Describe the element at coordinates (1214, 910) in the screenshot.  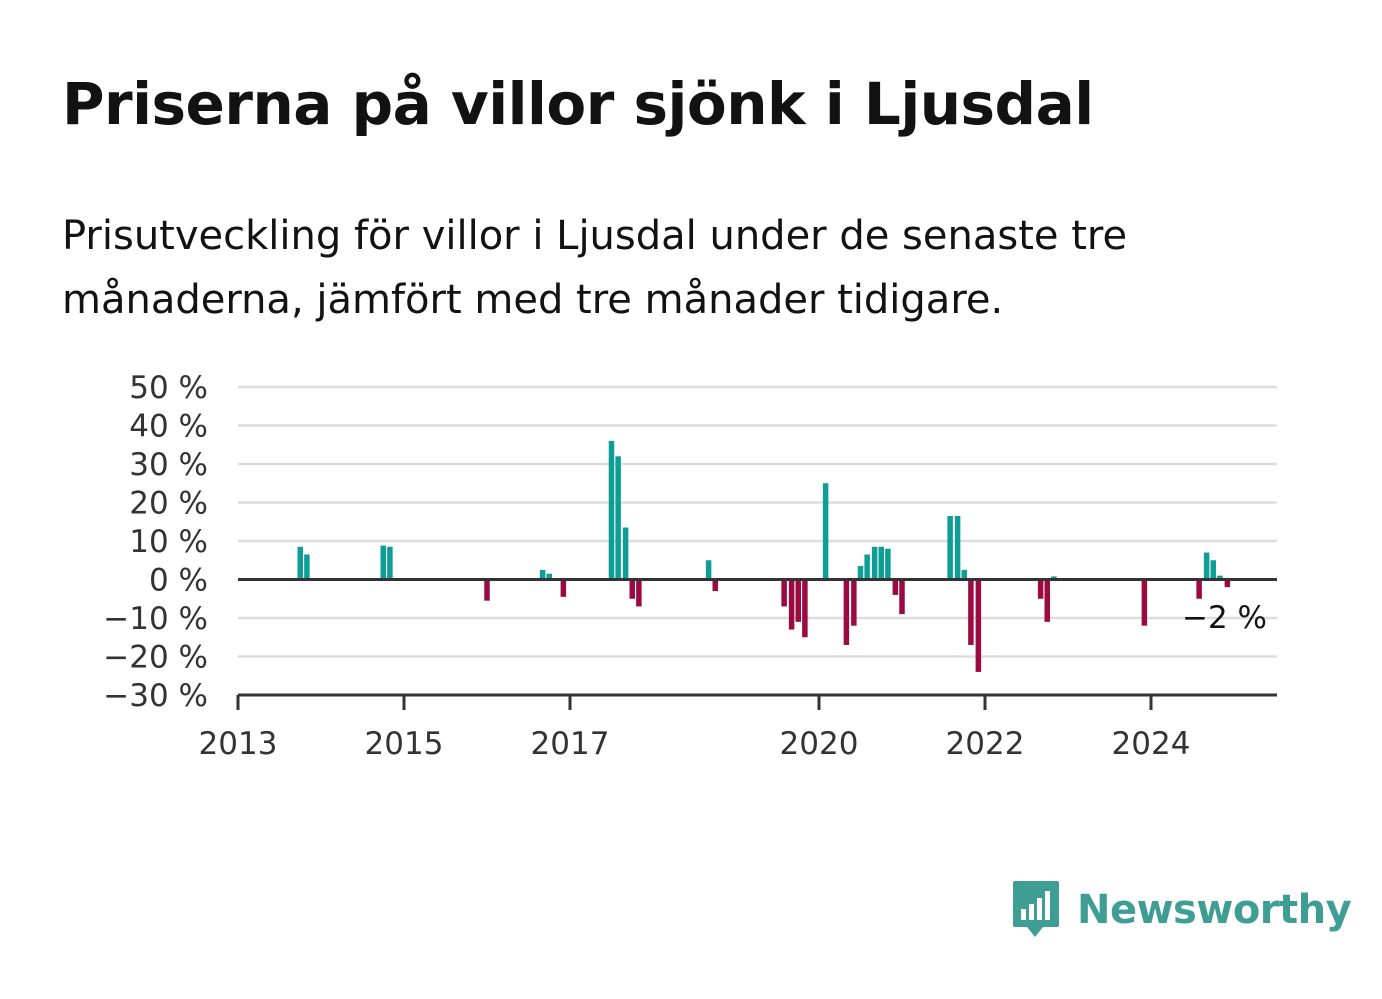
I see `logo-text: Newsworthy` at that location.